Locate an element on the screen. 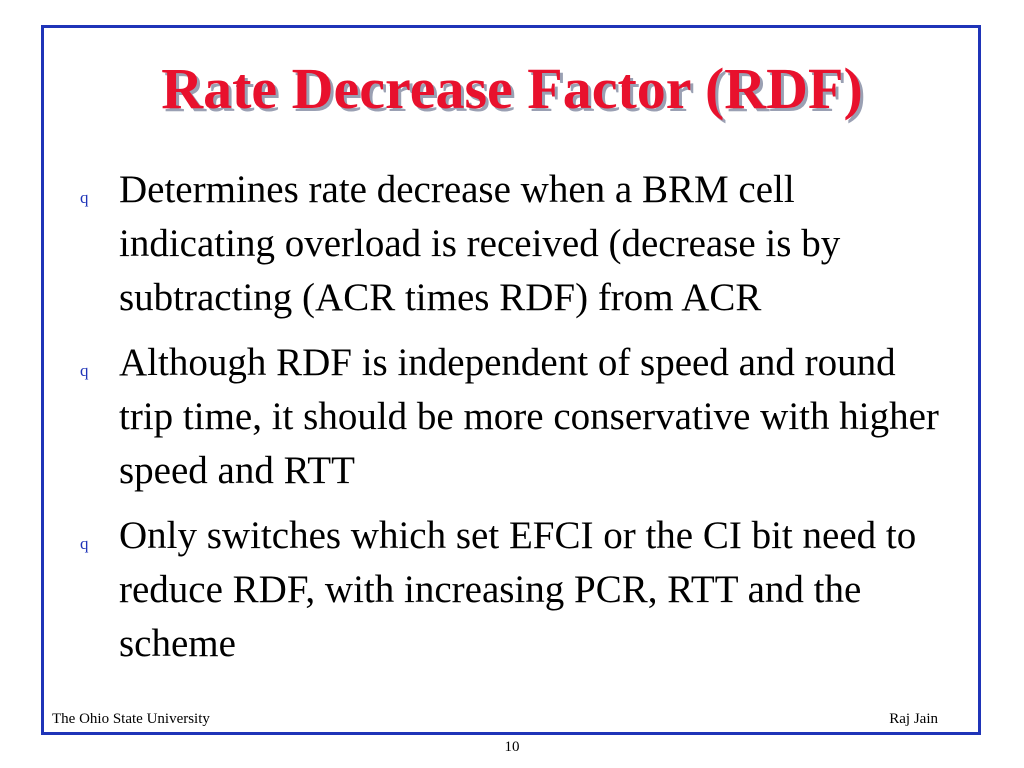  footer-author: Raj Jain is located at coordinates (913, 719).